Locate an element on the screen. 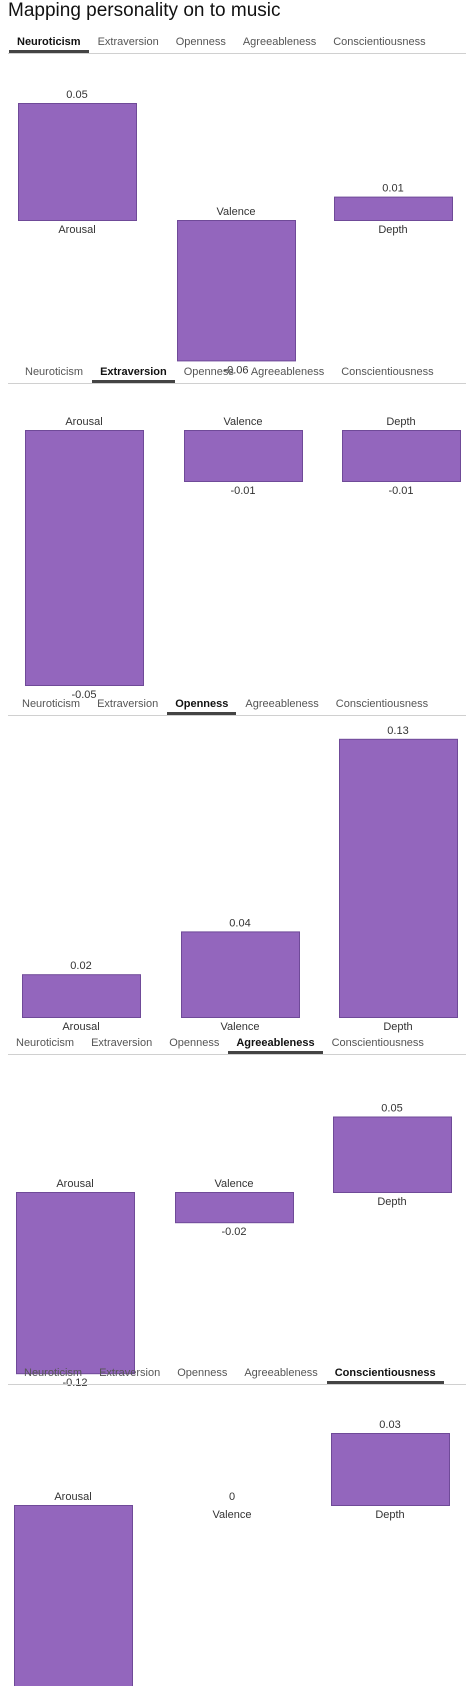 The height and width of the screenshot is (1686, 474). value-label-arousal: 0.02 is located at coordinates (80, 966).